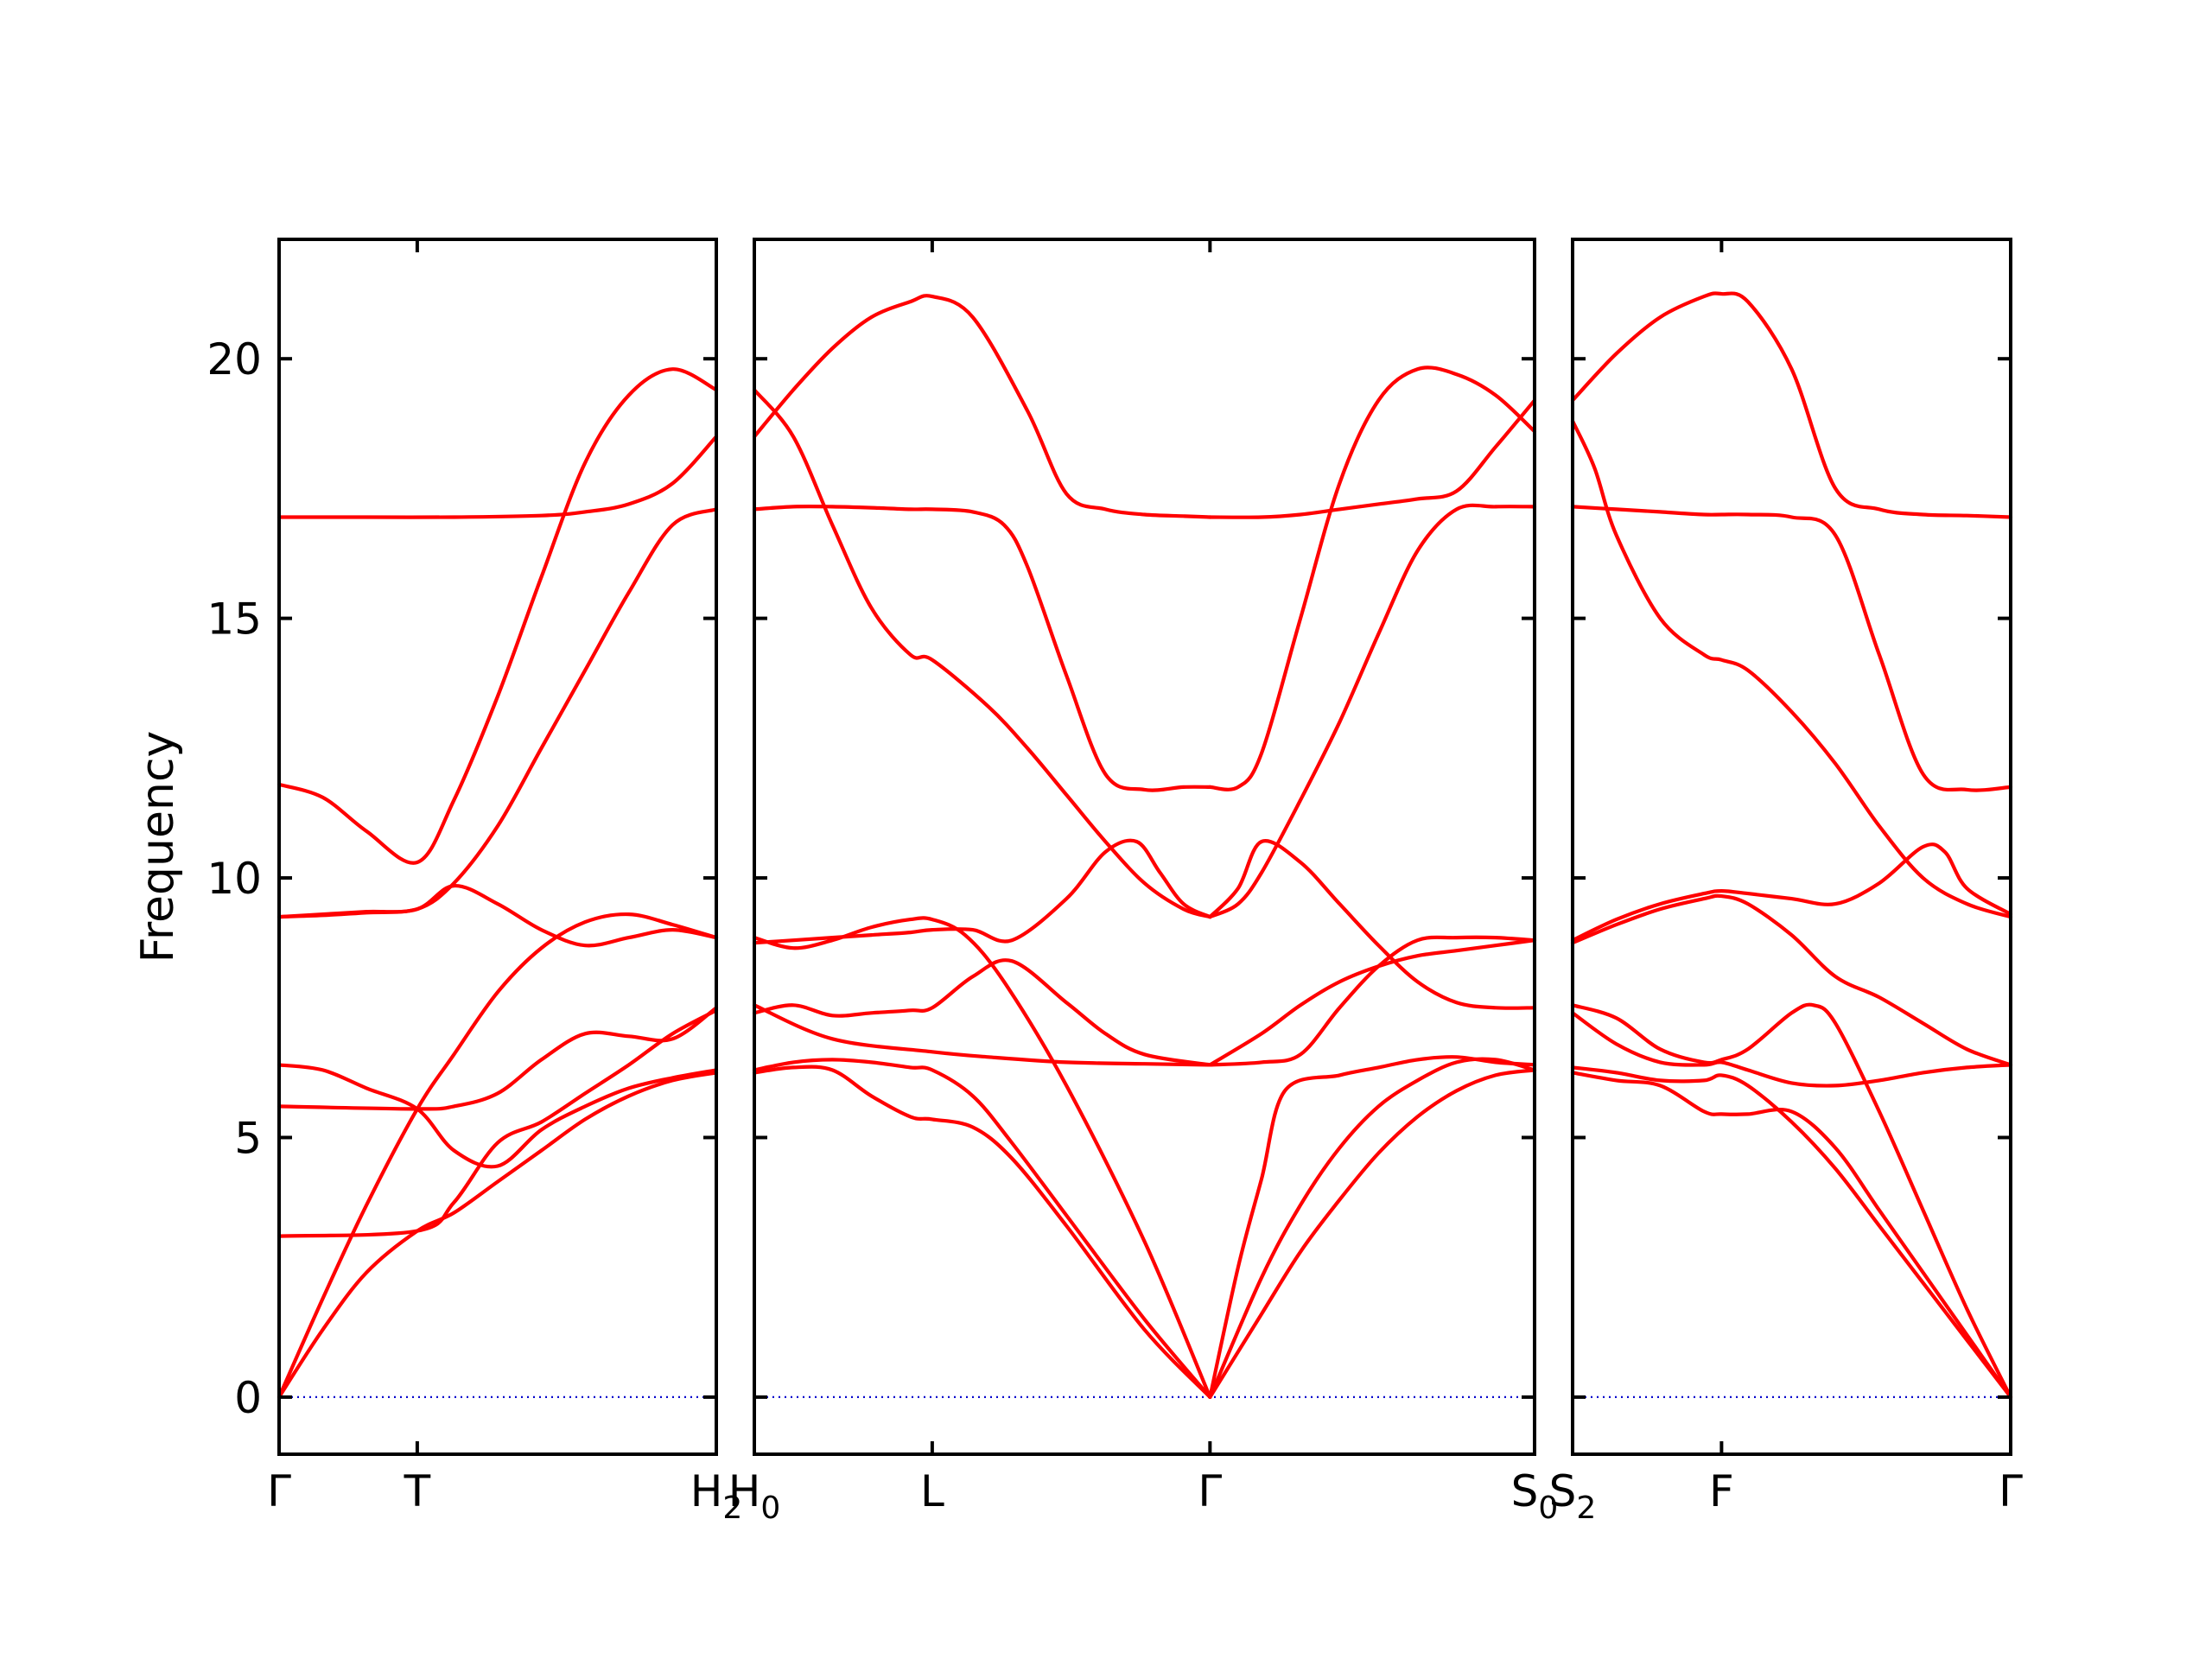 The width and height of the screenshot is (2212, 1659). What do you see at coordinates (248, 1138) in the screenshot?
I see `y-tick-label: 5` at bounding box center [248, 1138].